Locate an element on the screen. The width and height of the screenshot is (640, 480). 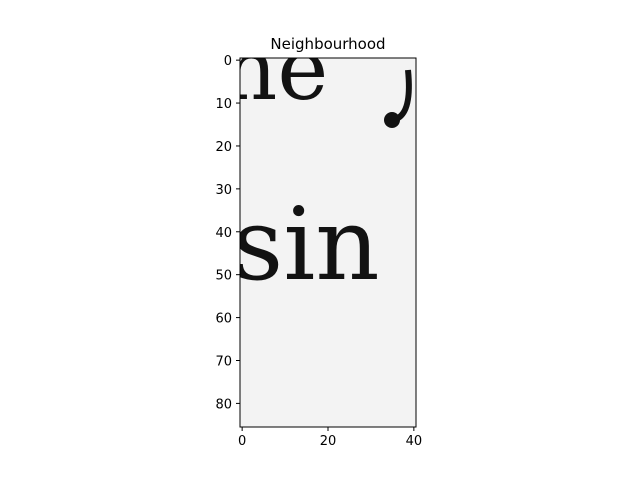
y-tick-label: 40 is located at coordinates (223, 233).